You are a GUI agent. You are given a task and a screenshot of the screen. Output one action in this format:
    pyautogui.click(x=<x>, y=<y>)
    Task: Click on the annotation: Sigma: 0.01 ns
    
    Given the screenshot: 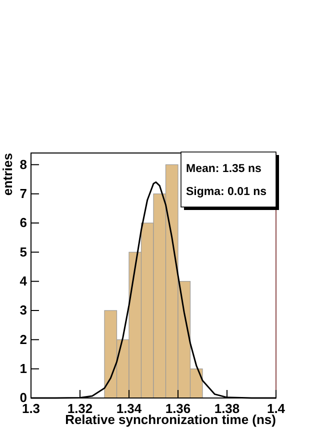 What is the action you would take?
    pyautogui.click(x=226, y=192)
    